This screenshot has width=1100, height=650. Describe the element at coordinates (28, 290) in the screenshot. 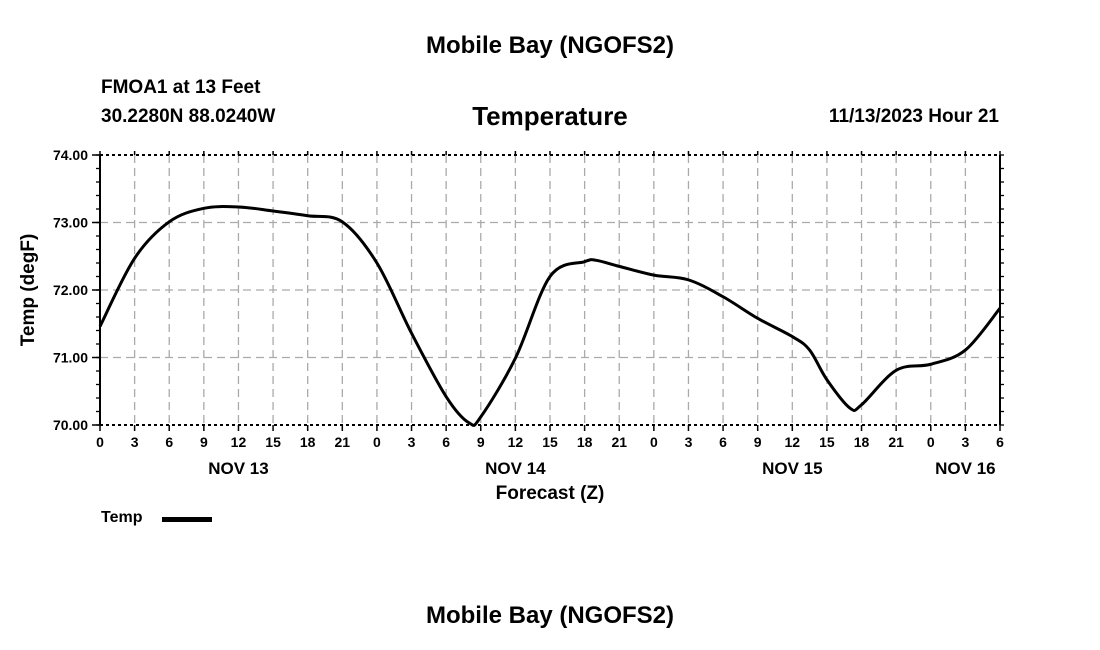

I see `y-axis-label: Temp (degF)` at that location.